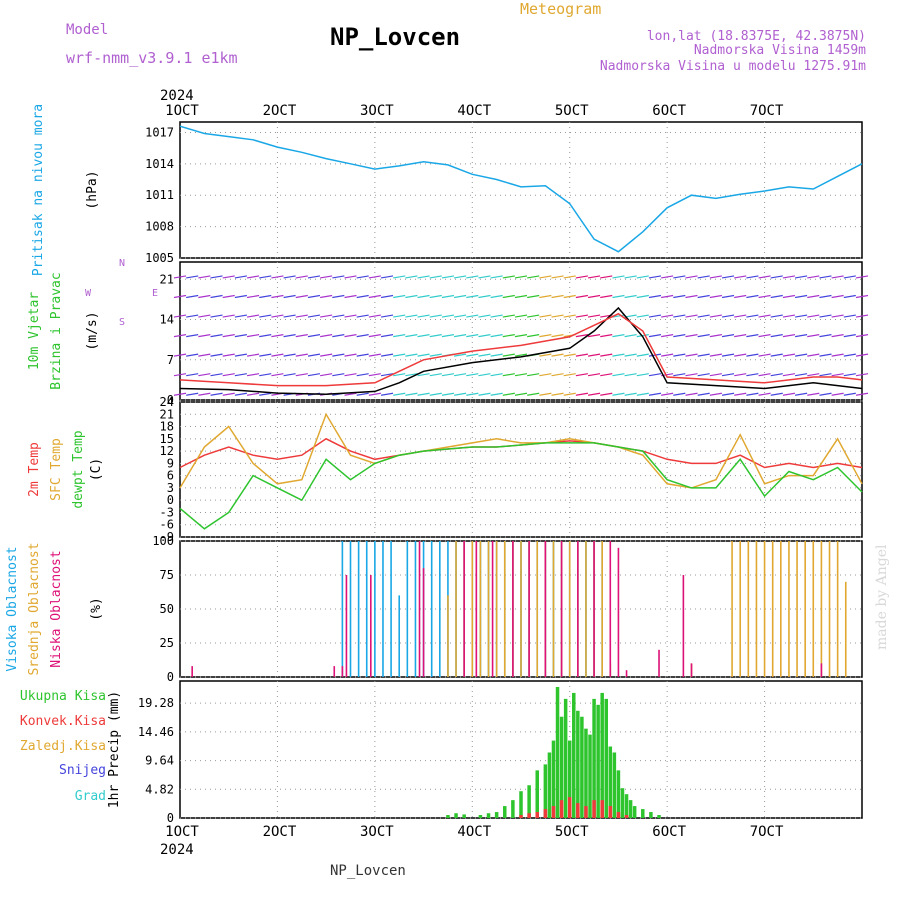 This screenshot has width=900, height=900. Describe the element at coordinates (280, 111) in the screenshot. I see `x-tick-label: 2OCT` at that location.